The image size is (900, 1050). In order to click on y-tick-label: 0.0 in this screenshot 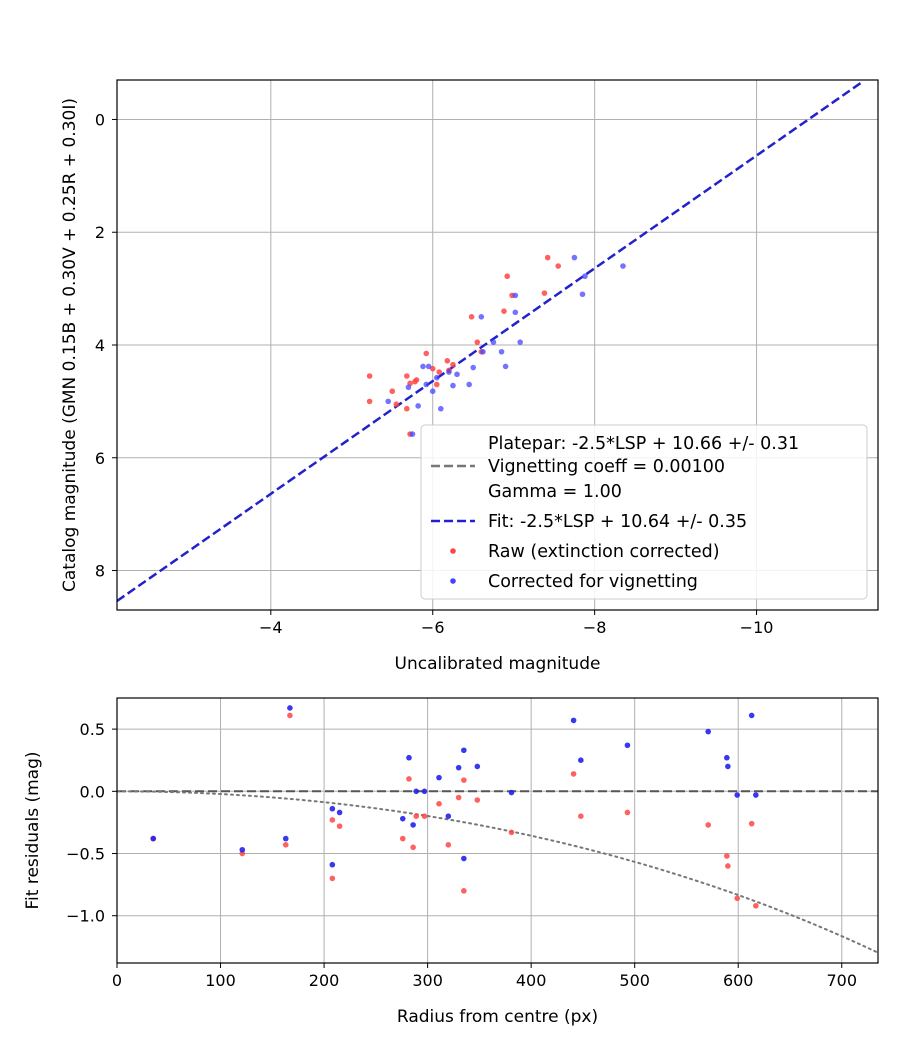, I will do `click(92, 791)`.